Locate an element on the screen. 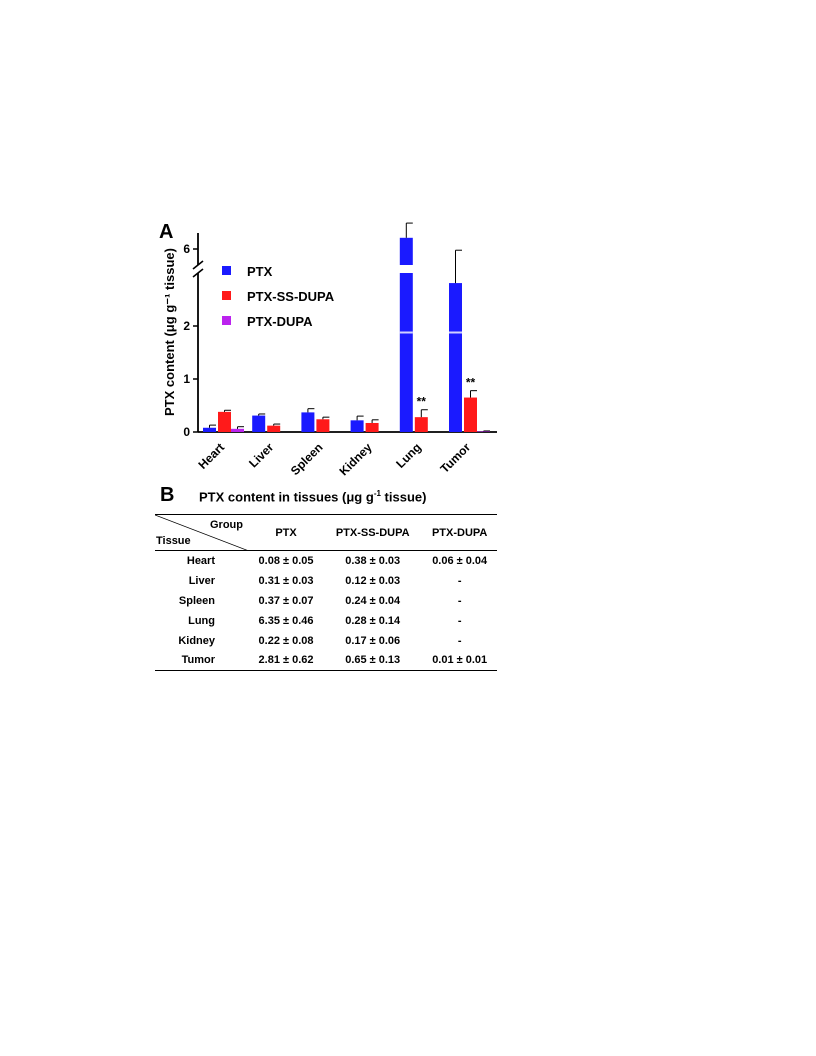 This screenshot has height=1056, width=816. column-header-ptx-dupa: PTX-DUPA is located at coordinates (459, 532).